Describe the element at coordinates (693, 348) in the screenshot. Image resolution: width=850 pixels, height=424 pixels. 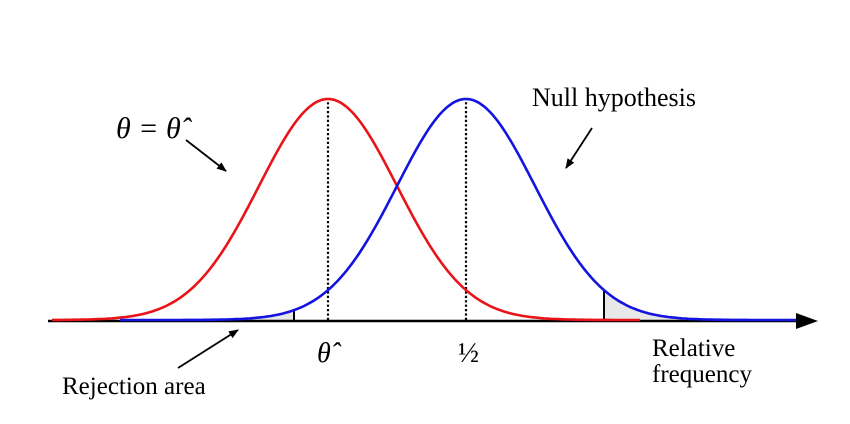
I see `x-axis-label-relative: Relative` at that location.